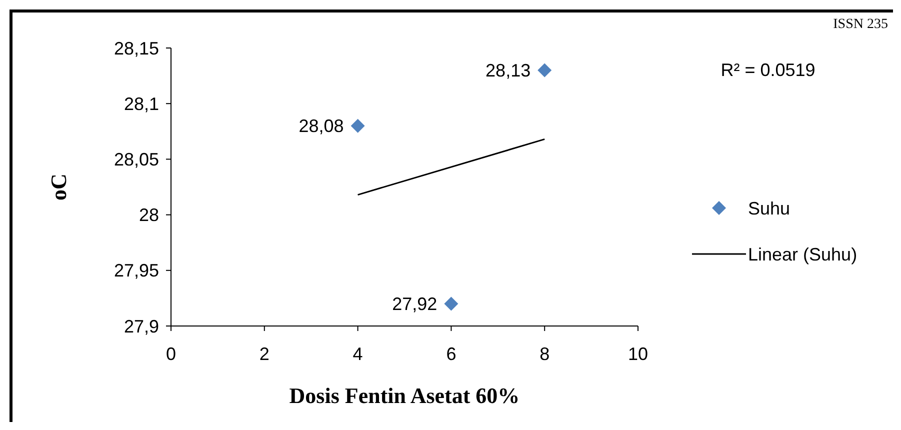 The image size is (901, 430). I want to click on y-tick-label: 28,05, so click(136, 160).